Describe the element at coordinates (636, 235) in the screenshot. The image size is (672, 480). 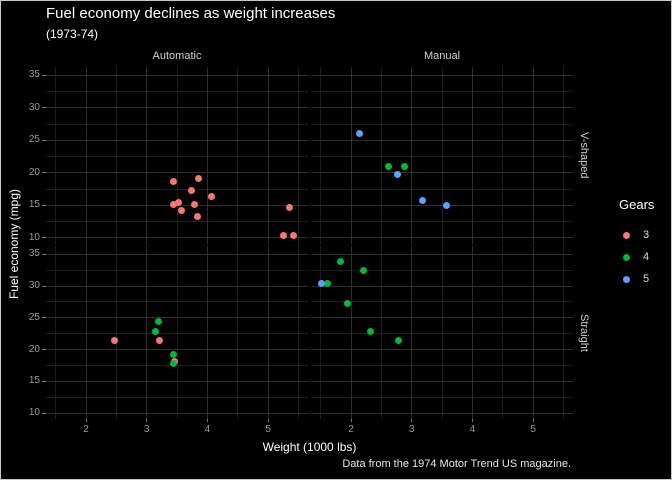
I see `legend-item-gear-3: 3` at that location.